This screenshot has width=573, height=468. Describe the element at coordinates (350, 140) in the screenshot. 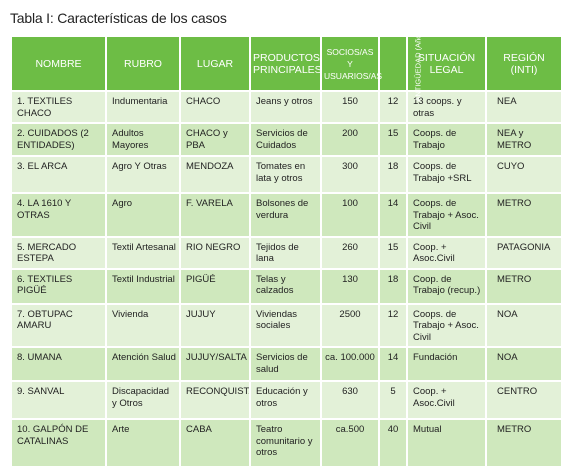

I see `cell-socios: 200` at that location.